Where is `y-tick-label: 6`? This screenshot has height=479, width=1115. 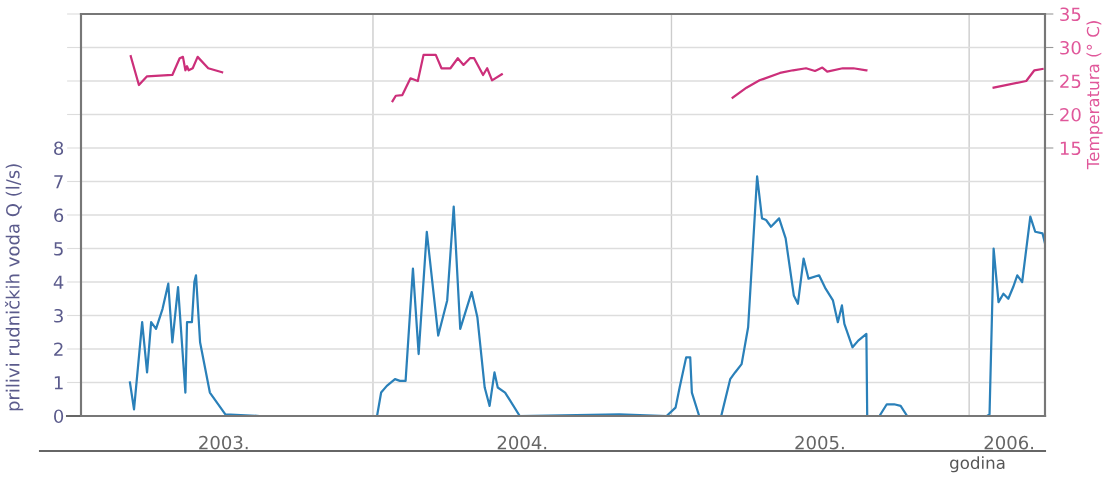 y-tick-label: 6 is located at coordinates (59, 215).